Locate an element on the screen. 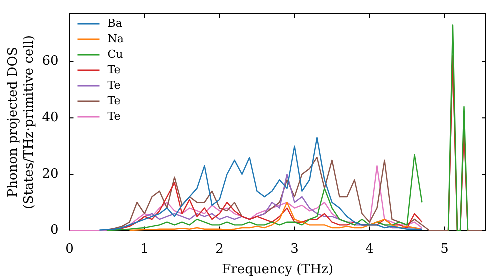 Image resolution: width=500 pixels, height=280 pixels. legend-label: Na is located at coordinates (116, 39).